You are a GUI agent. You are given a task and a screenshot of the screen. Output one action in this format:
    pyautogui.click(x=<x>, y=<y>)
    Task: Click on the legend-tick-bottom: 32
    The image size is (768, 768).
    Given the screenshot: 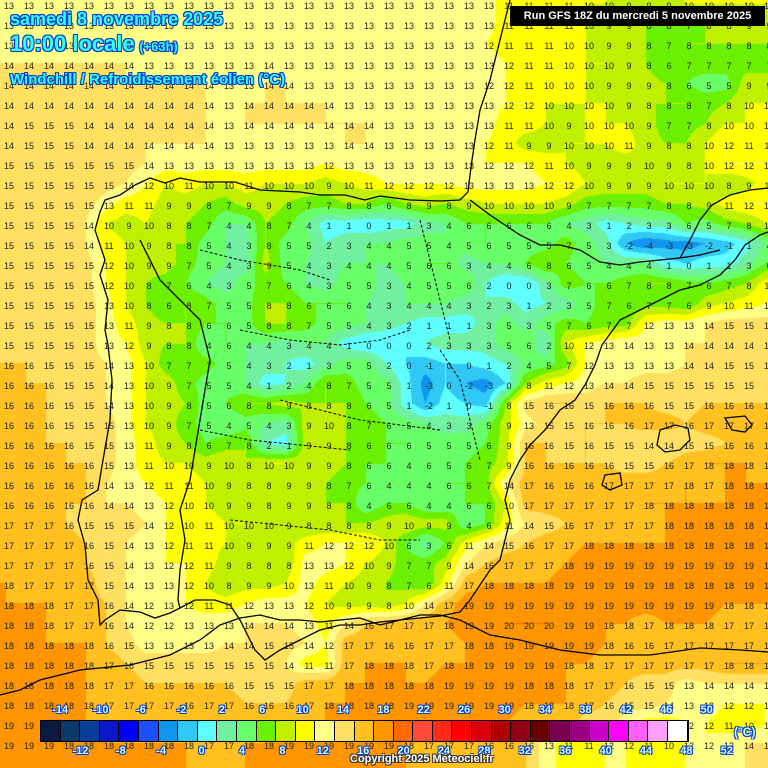 What is the action you would take?
    pyautogui.click(x=524, y=751)
    